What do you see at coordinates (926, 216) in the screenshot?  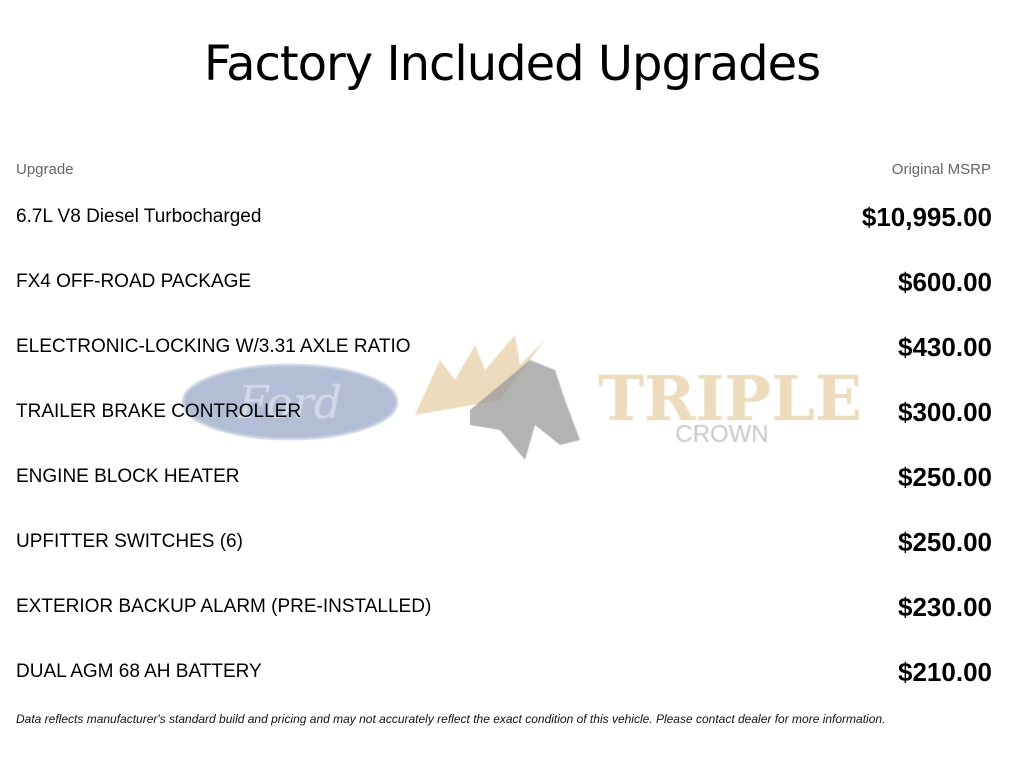 I see `upgrade-price: $10,995.00` at bounding box center [926, 216].